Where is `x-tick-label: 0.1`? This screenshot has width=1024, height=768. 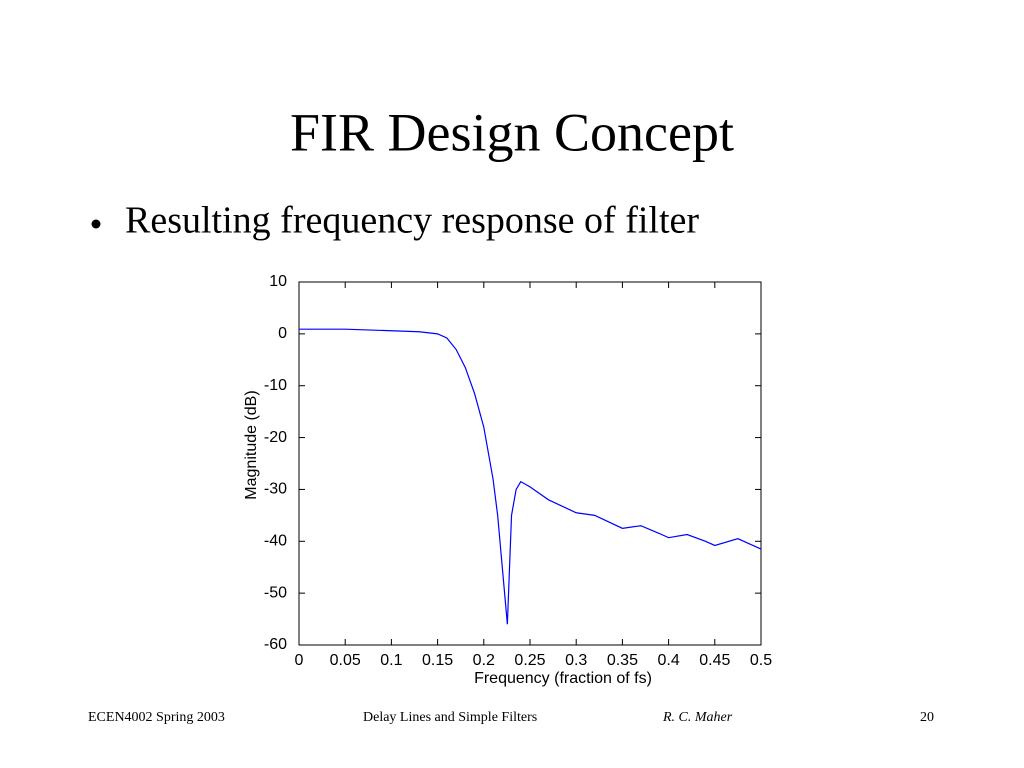
x-tick-label: 0.1 is located at coordinates (391, 660).